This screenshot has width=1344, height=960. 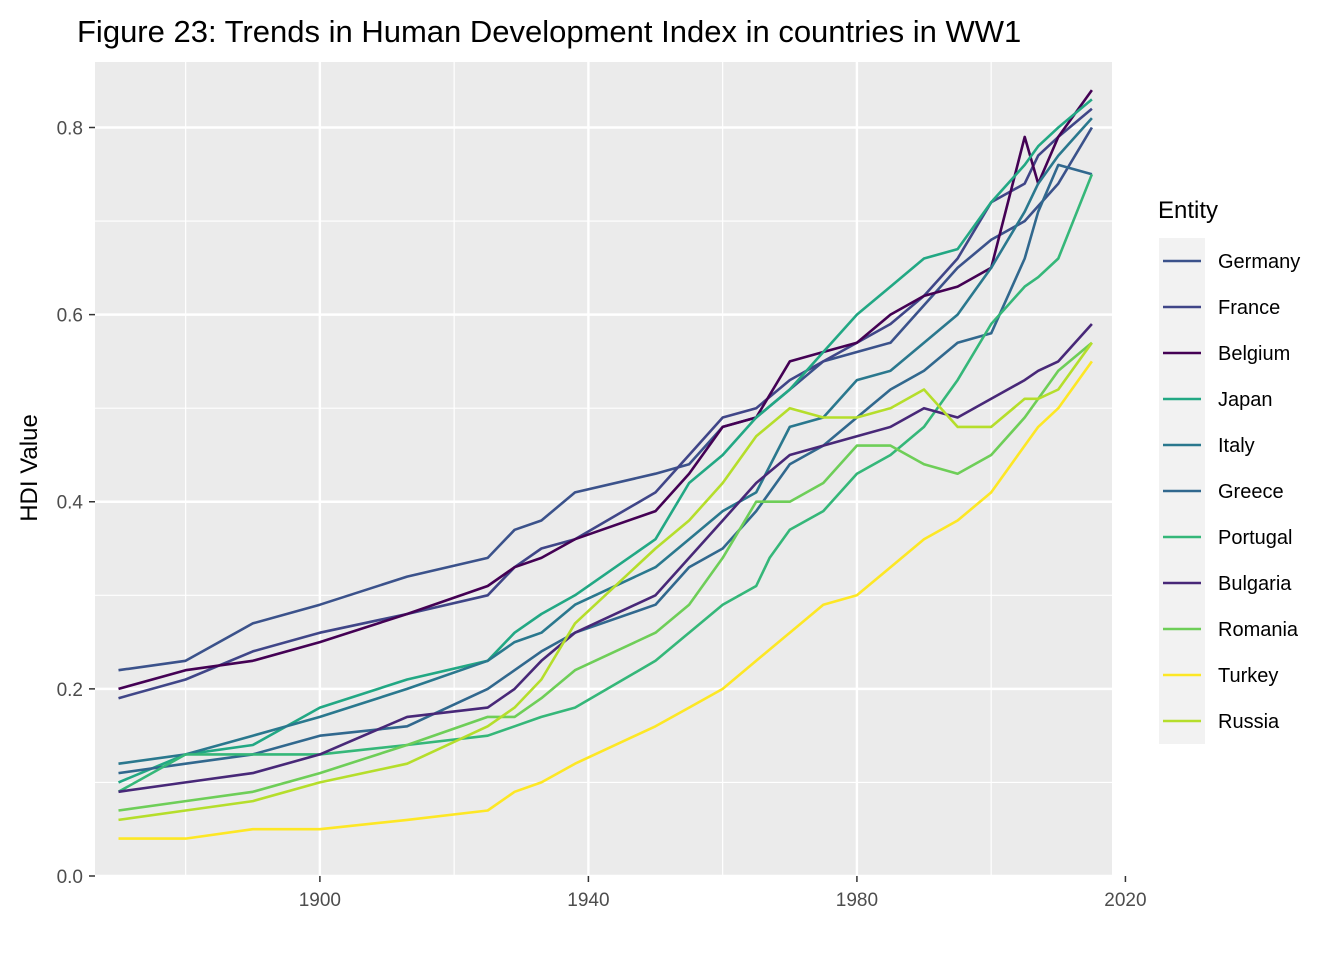 What do you see at coordinates (1254, 354) in the screenshot?
I see `legend-label: Belgium` at bounding box center [1254, 354].